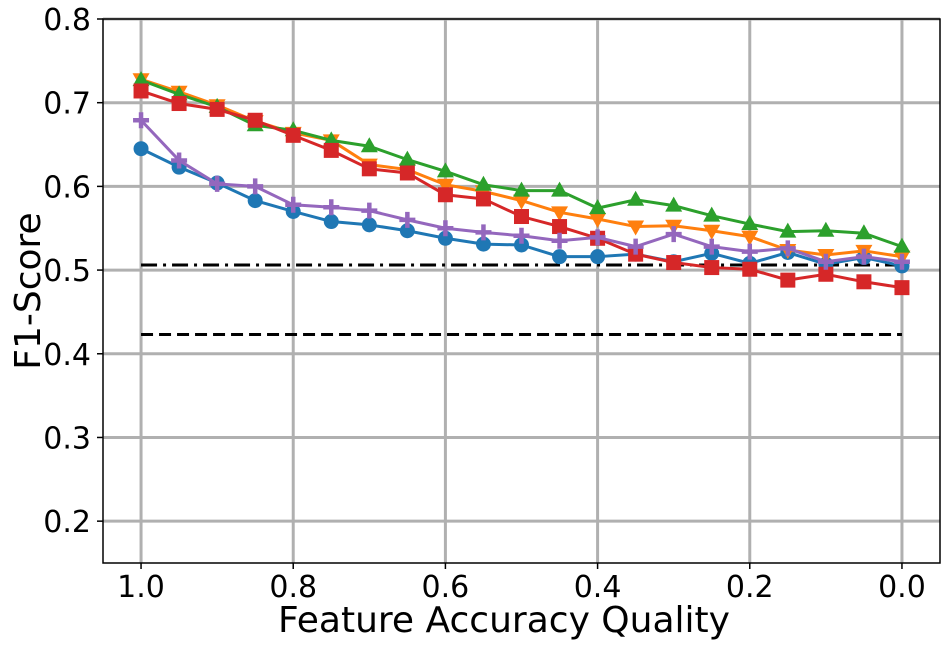 This screenshot has width=947, height=646. What do you see at coordinates (141, 587) in the screenshot?
I see `x-tick-label: 1.0` at bounding box center [141, 587].